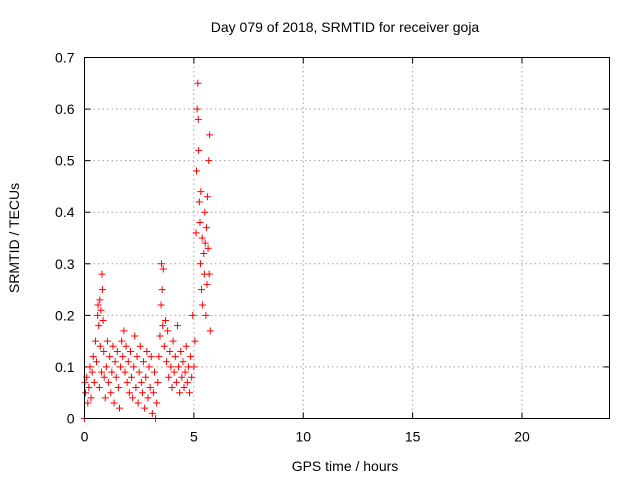  What do you see at coordinates (65, 58) in the screenshot?
I see `y-tick-label: 0.7` at bounding box center [65, 58].